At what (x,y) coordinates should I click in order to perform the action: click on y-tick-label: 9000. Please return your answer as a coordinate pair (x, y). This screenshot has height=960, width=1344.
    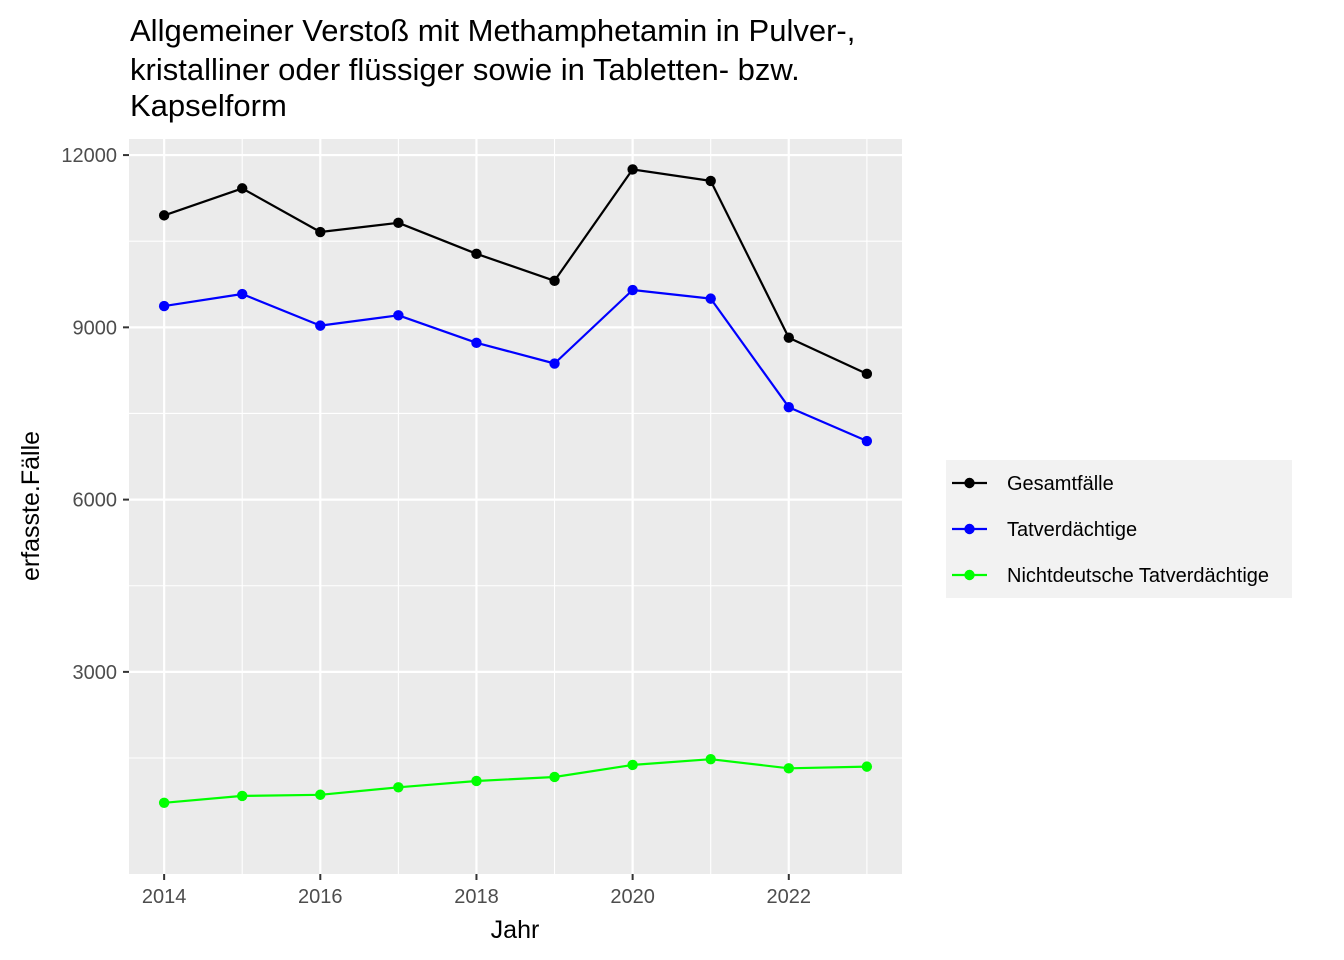
    Looking at the image, I should click on (95, 328).